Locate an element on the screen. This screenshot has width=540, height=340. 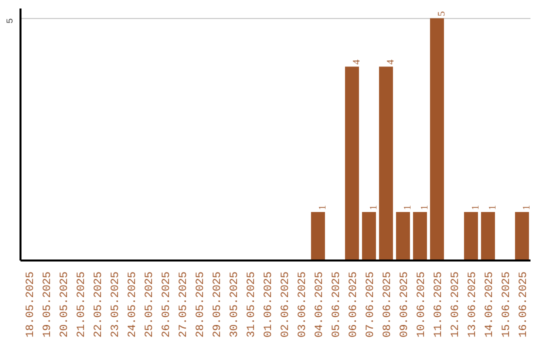
x-tick-label: 08.06.2025 is located at coordinates (388, 304).